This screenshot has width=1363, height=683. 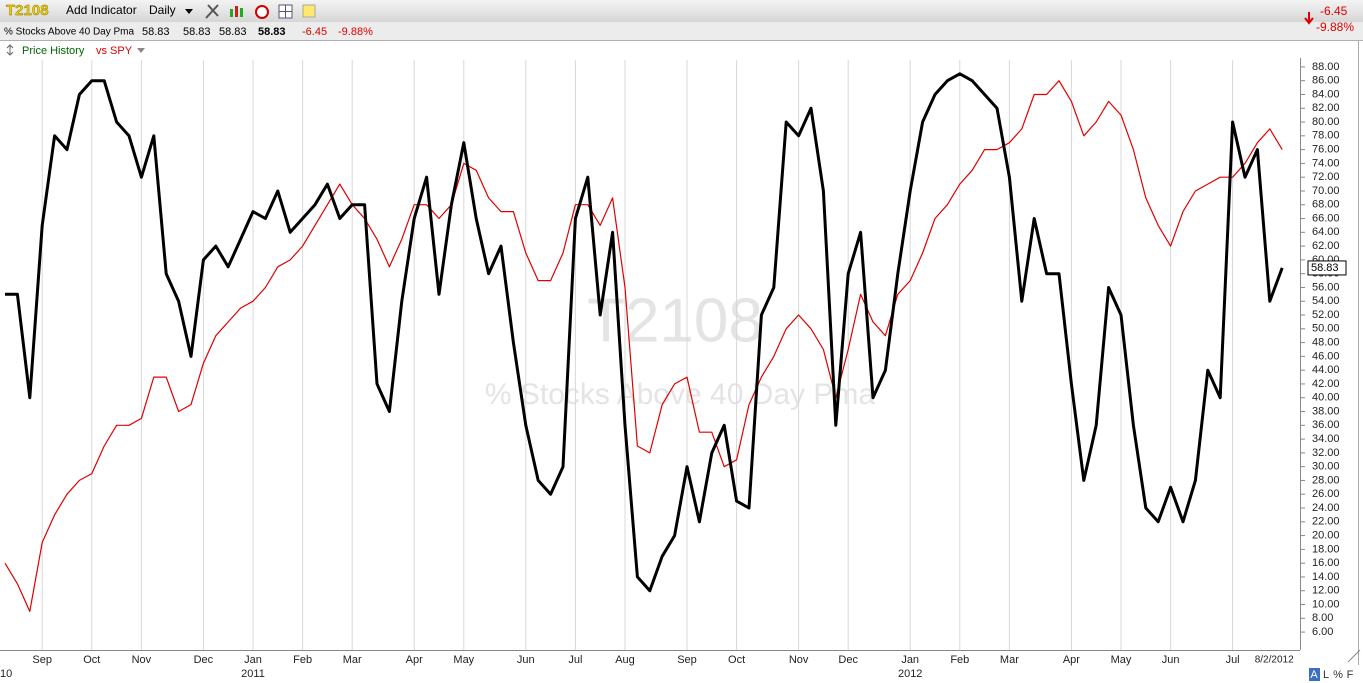 I want to click on y-tick-label: 8.00, so click(x=1322, y=618).